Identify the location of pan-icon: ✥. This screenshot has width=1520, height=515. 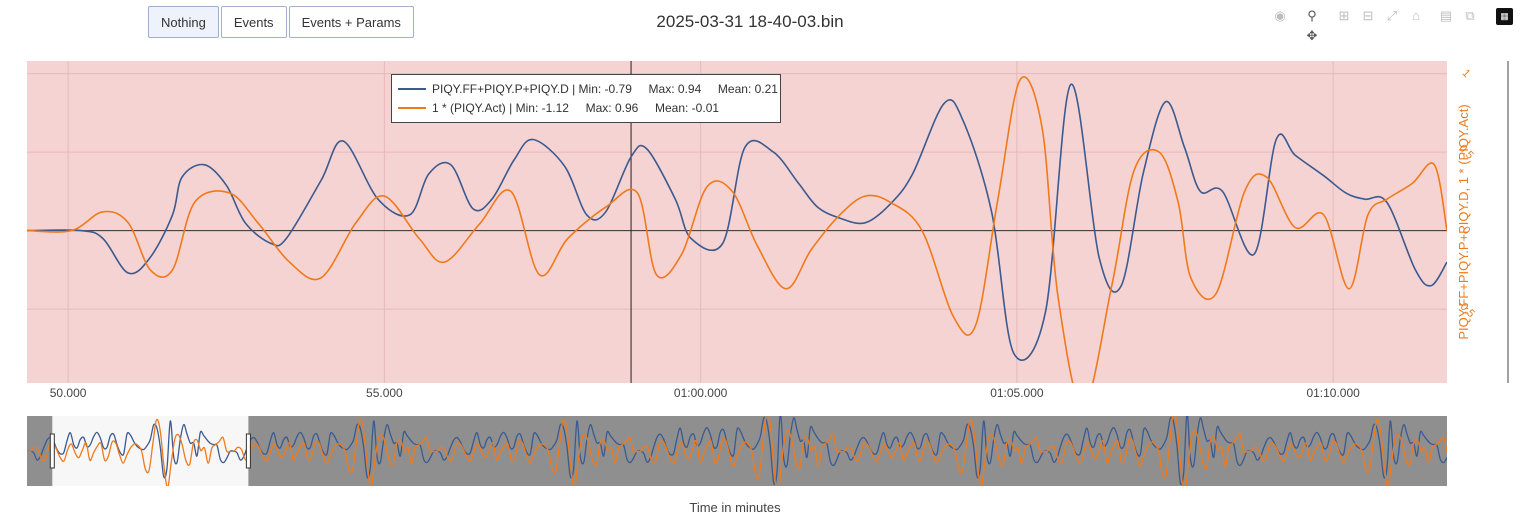
(1312, 35).